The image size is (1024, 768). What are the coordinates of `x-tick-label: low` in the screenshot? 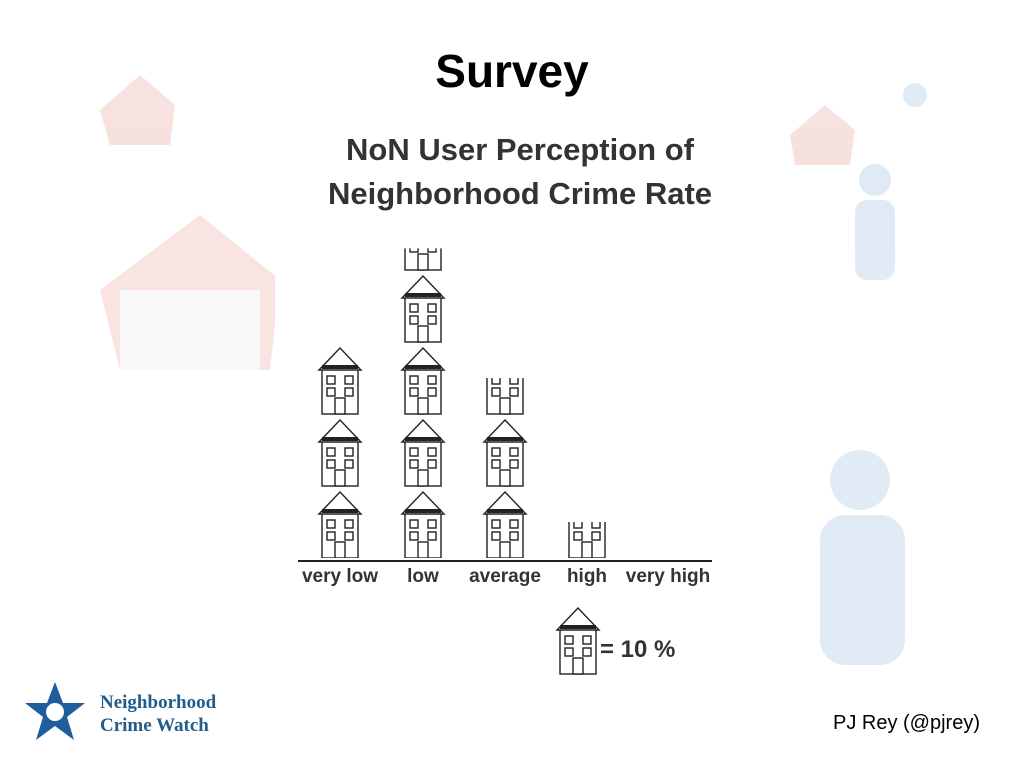 It's located at (423, 576).